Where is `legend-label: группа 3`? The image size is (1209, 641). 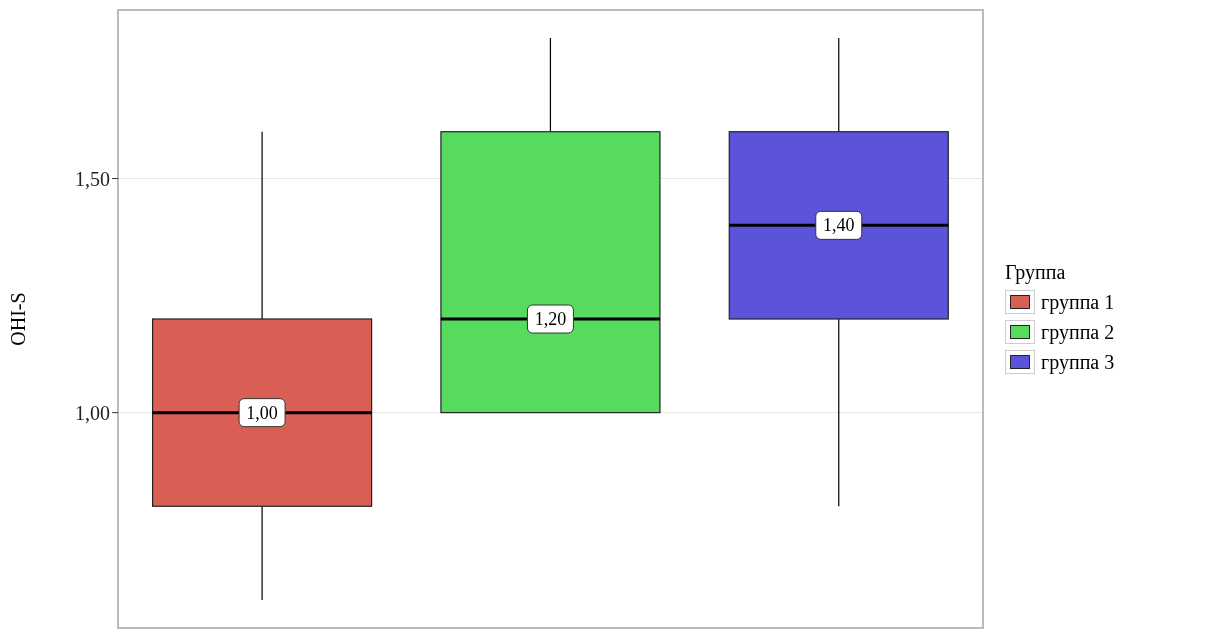
legend-label: группа 3 is located at coordinates (1078, 362).